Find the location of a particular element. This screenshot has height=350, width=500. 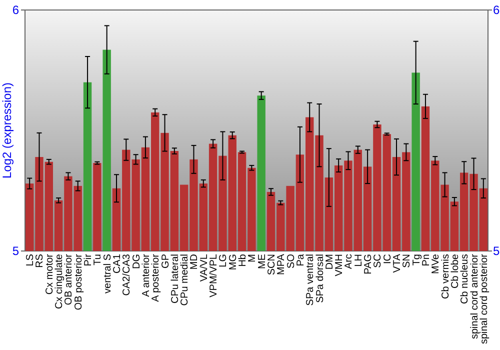

x-tick-label: CPu medial is located at coordinates (185, 280).